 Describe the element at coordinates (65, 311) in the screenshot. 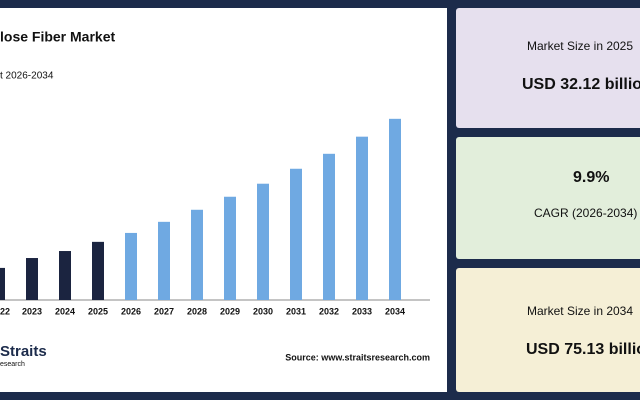

I see `x-tick-label: 2024` at that location.